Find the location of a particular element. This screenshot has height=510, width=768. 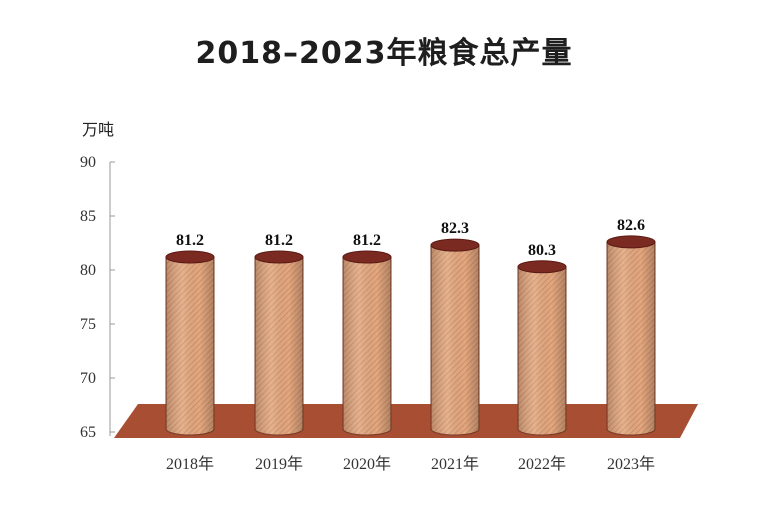

bar-2020年 is located at coordinates (367, 343).